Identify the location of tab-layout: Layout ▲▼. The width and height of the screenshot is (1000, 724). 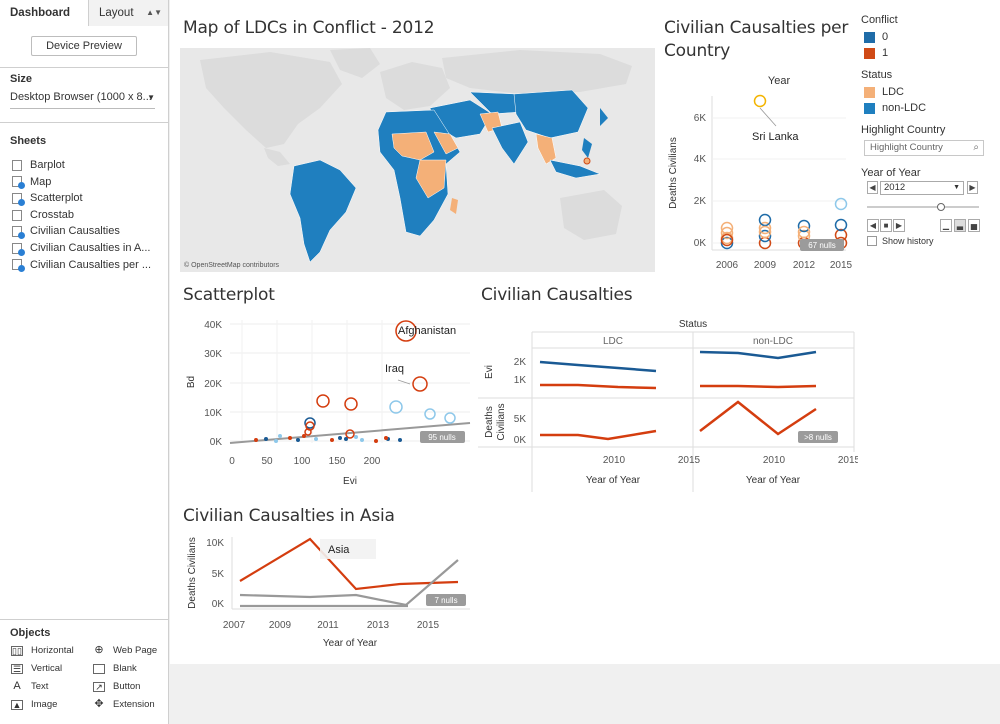
(128, 13).